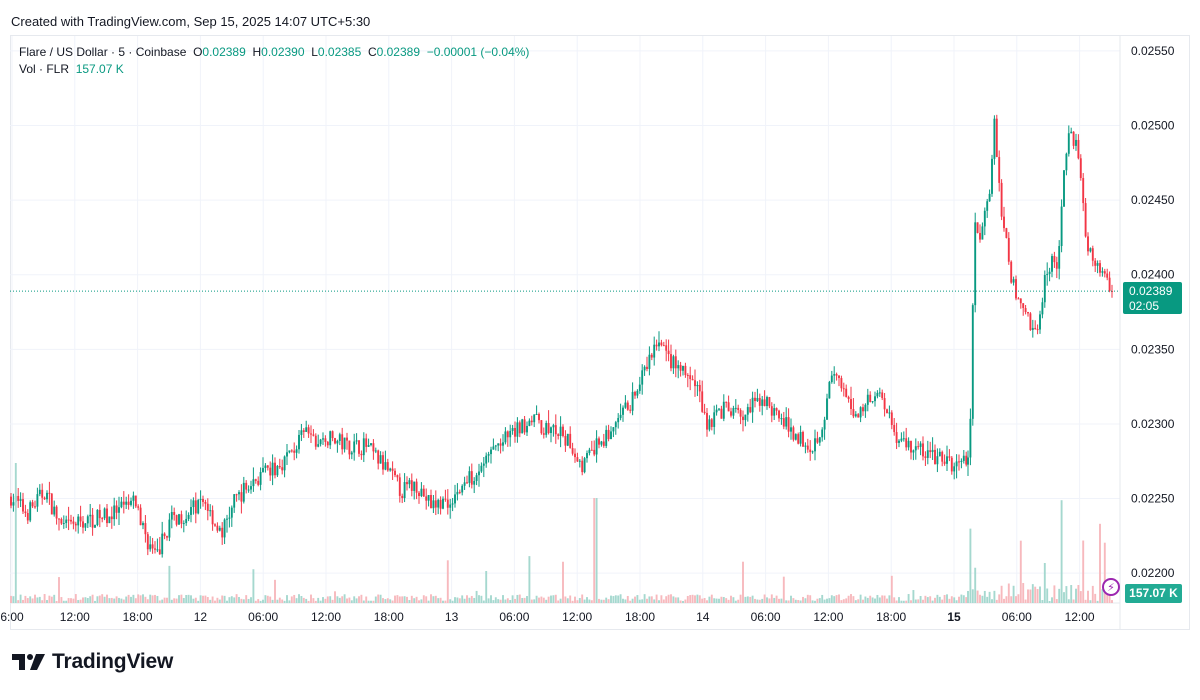  What do you see at coordinates (1153, 424) in the screenshot?
I see `y-tick-label: 0.02300` at bounding box center [1153, 424].